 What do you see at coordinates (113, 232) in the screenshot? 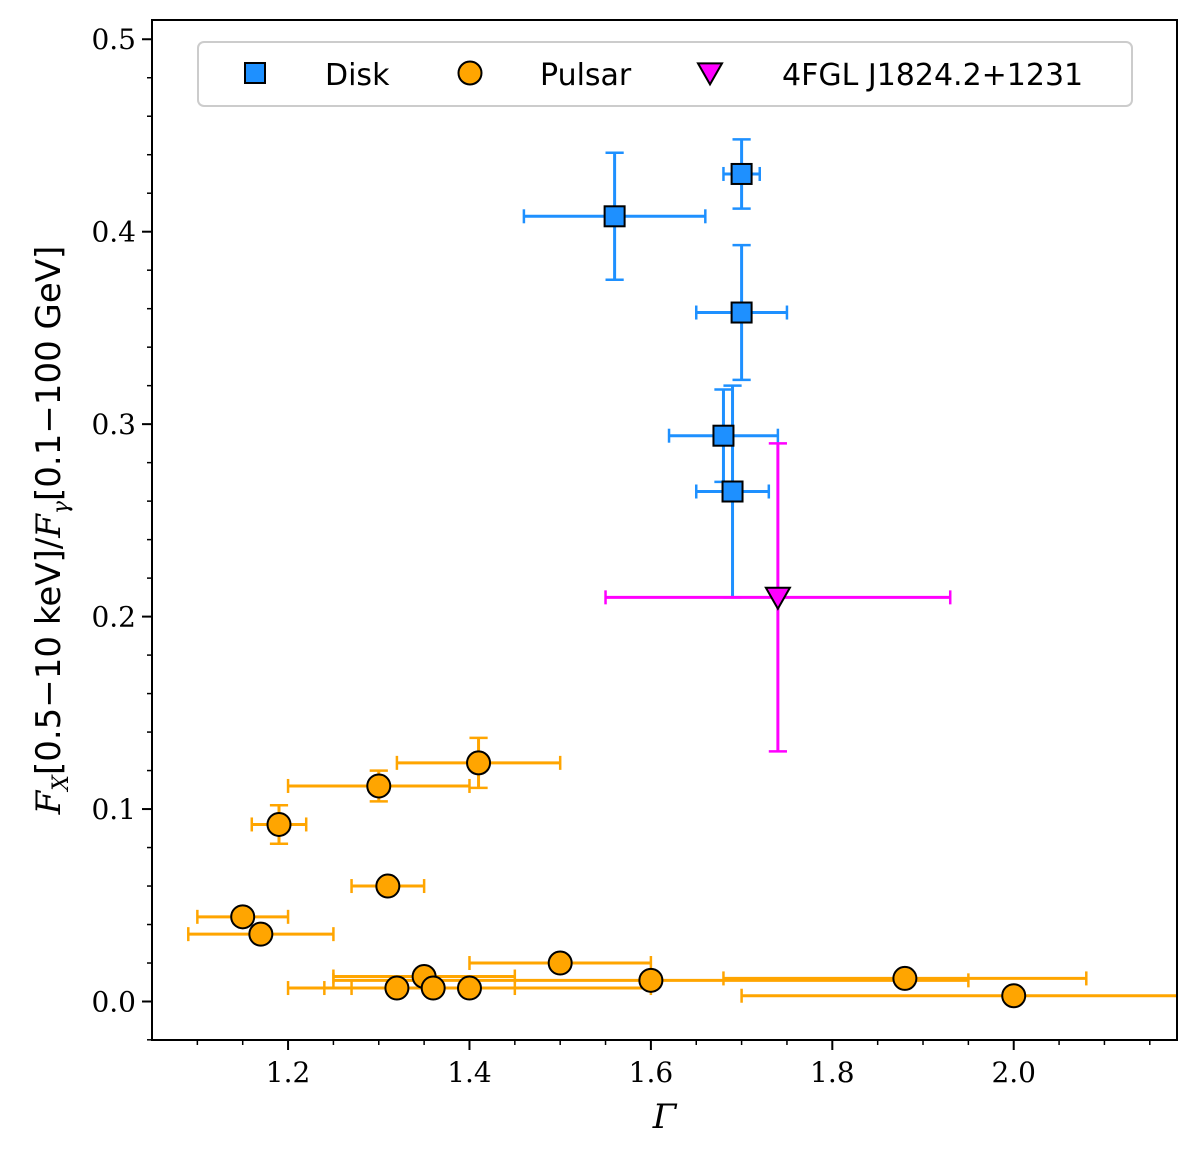
I see `y-tick-label: 0.4` at bounding box center [113, 232].